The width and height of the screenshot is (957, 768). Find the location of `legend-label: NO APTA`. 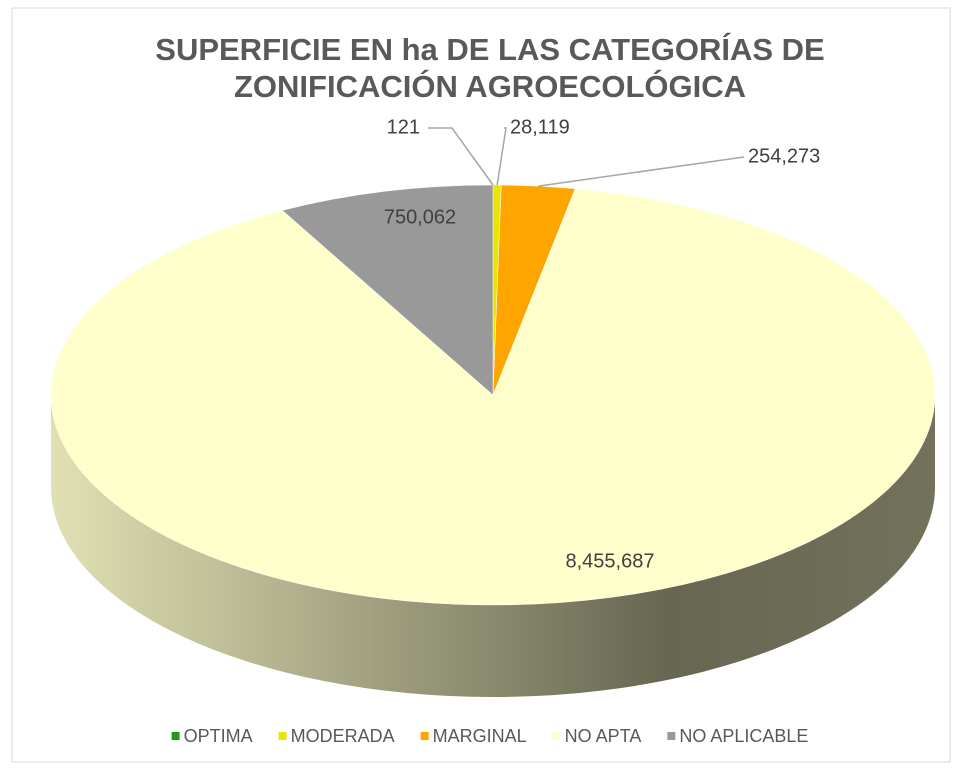

legend-label: NO APTA is located at coordinates (603, 736).